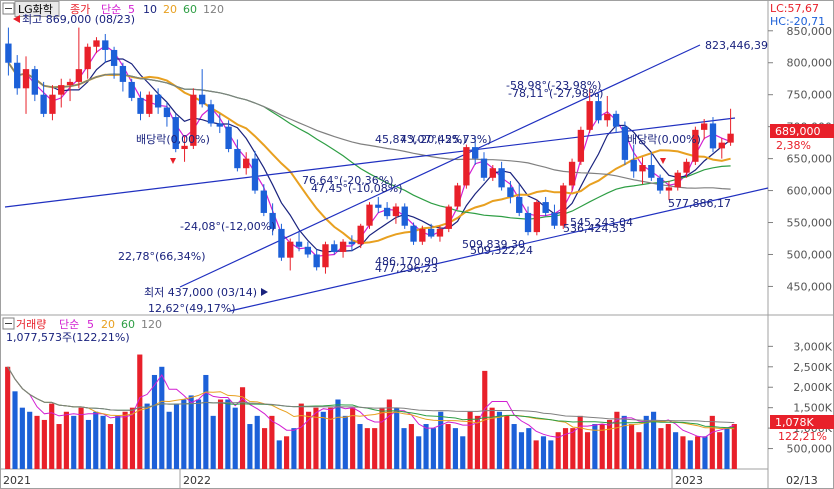 This screenshot has width=834, height=489. Describe the element at coordinates (406, 261) in the screenshot. I see `value-486-label: 486,170,90` at that location.